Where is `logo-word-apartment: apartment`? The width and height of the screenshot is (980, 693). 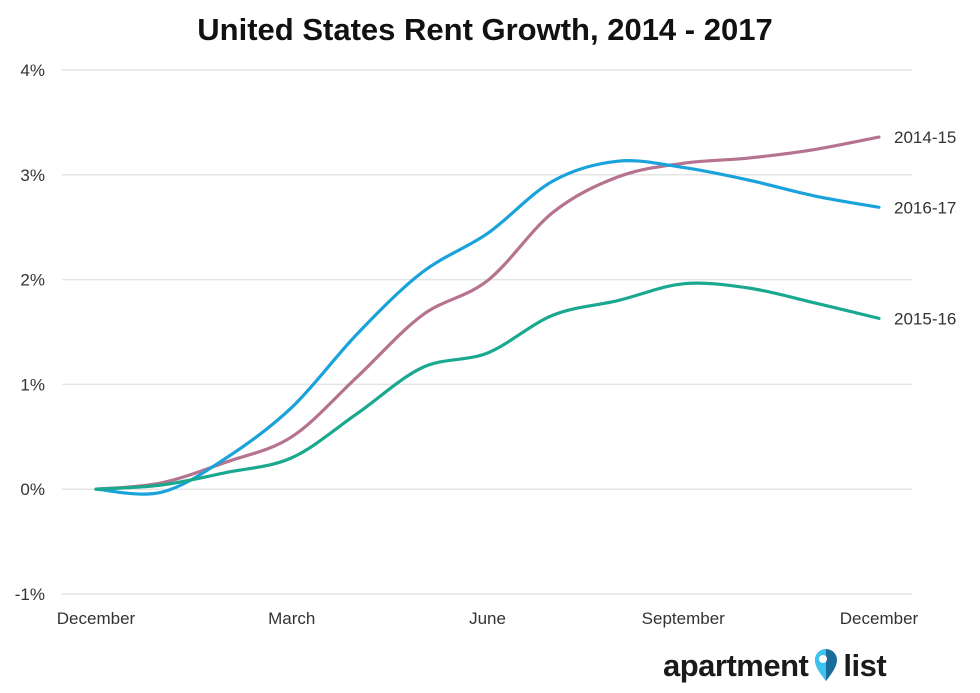
logo-word-apartment: apartment is located at coordinates (736, 665).